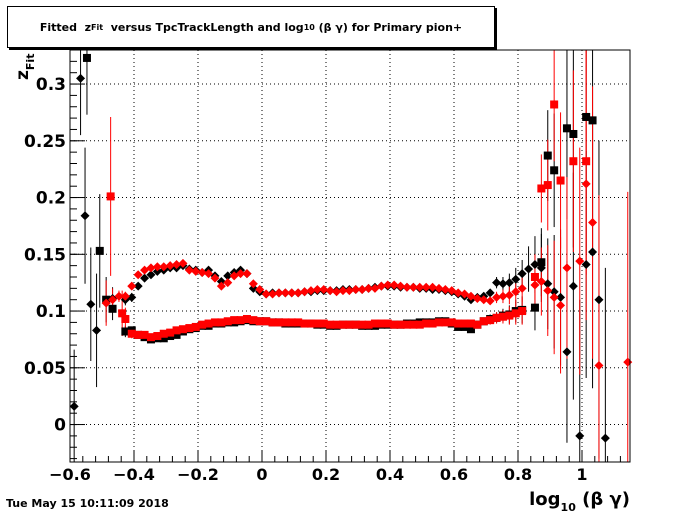  What do you see at coordinates (134, 474) in the screenshot?
I see `x-tick-label: −0.4` at bounding box center [134, 474].